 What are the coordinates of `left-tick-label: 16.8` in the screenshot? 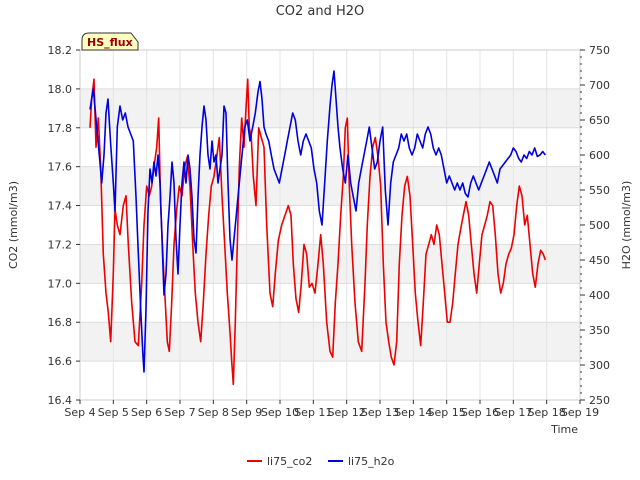 It's located at (60, 322).